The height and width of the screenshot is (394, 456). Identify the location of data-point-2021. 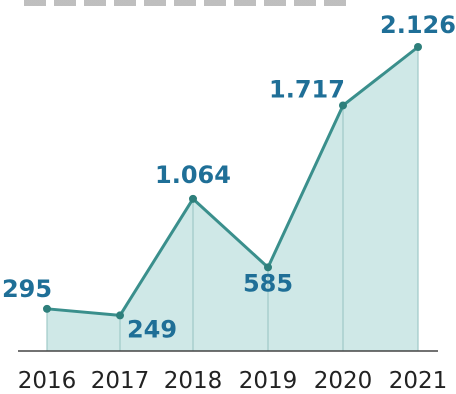
(418, 47).